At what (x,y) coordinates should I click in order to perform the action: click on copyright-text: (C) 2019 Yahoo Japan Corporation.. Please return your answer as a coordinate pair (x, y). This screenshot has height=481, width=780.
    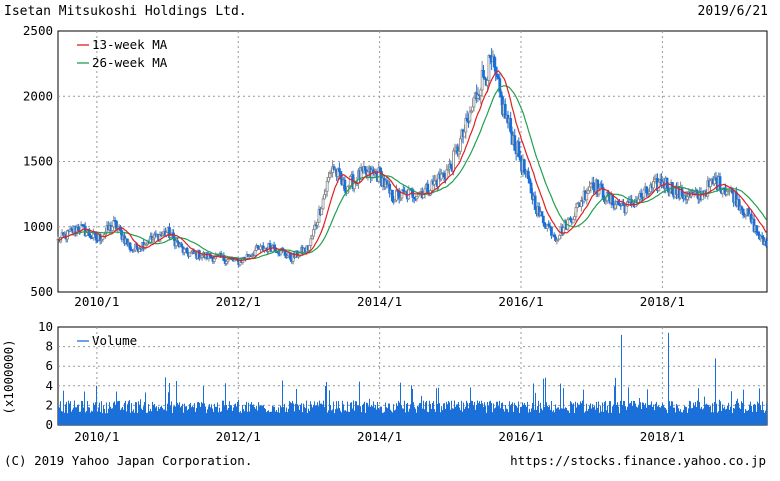
    Looking at the image, I should click on (128, 460).